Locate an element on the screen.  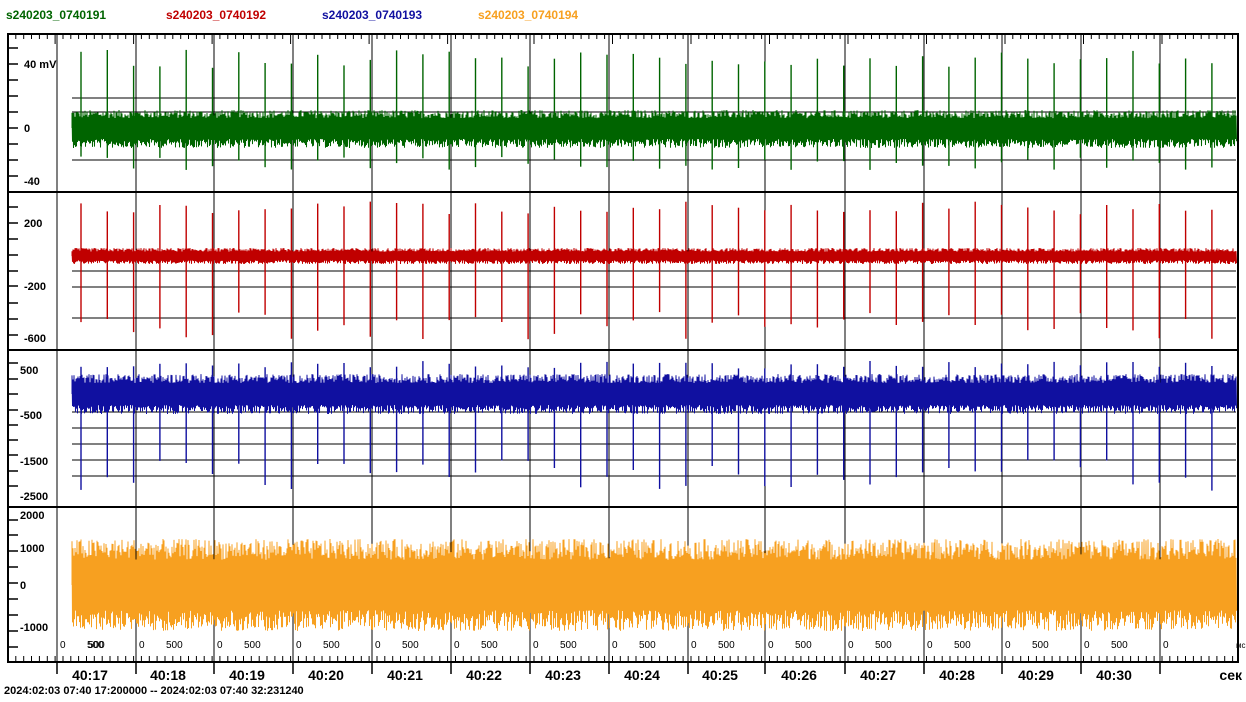
y-tick-label: -200 is located at coordinates (35, 287).